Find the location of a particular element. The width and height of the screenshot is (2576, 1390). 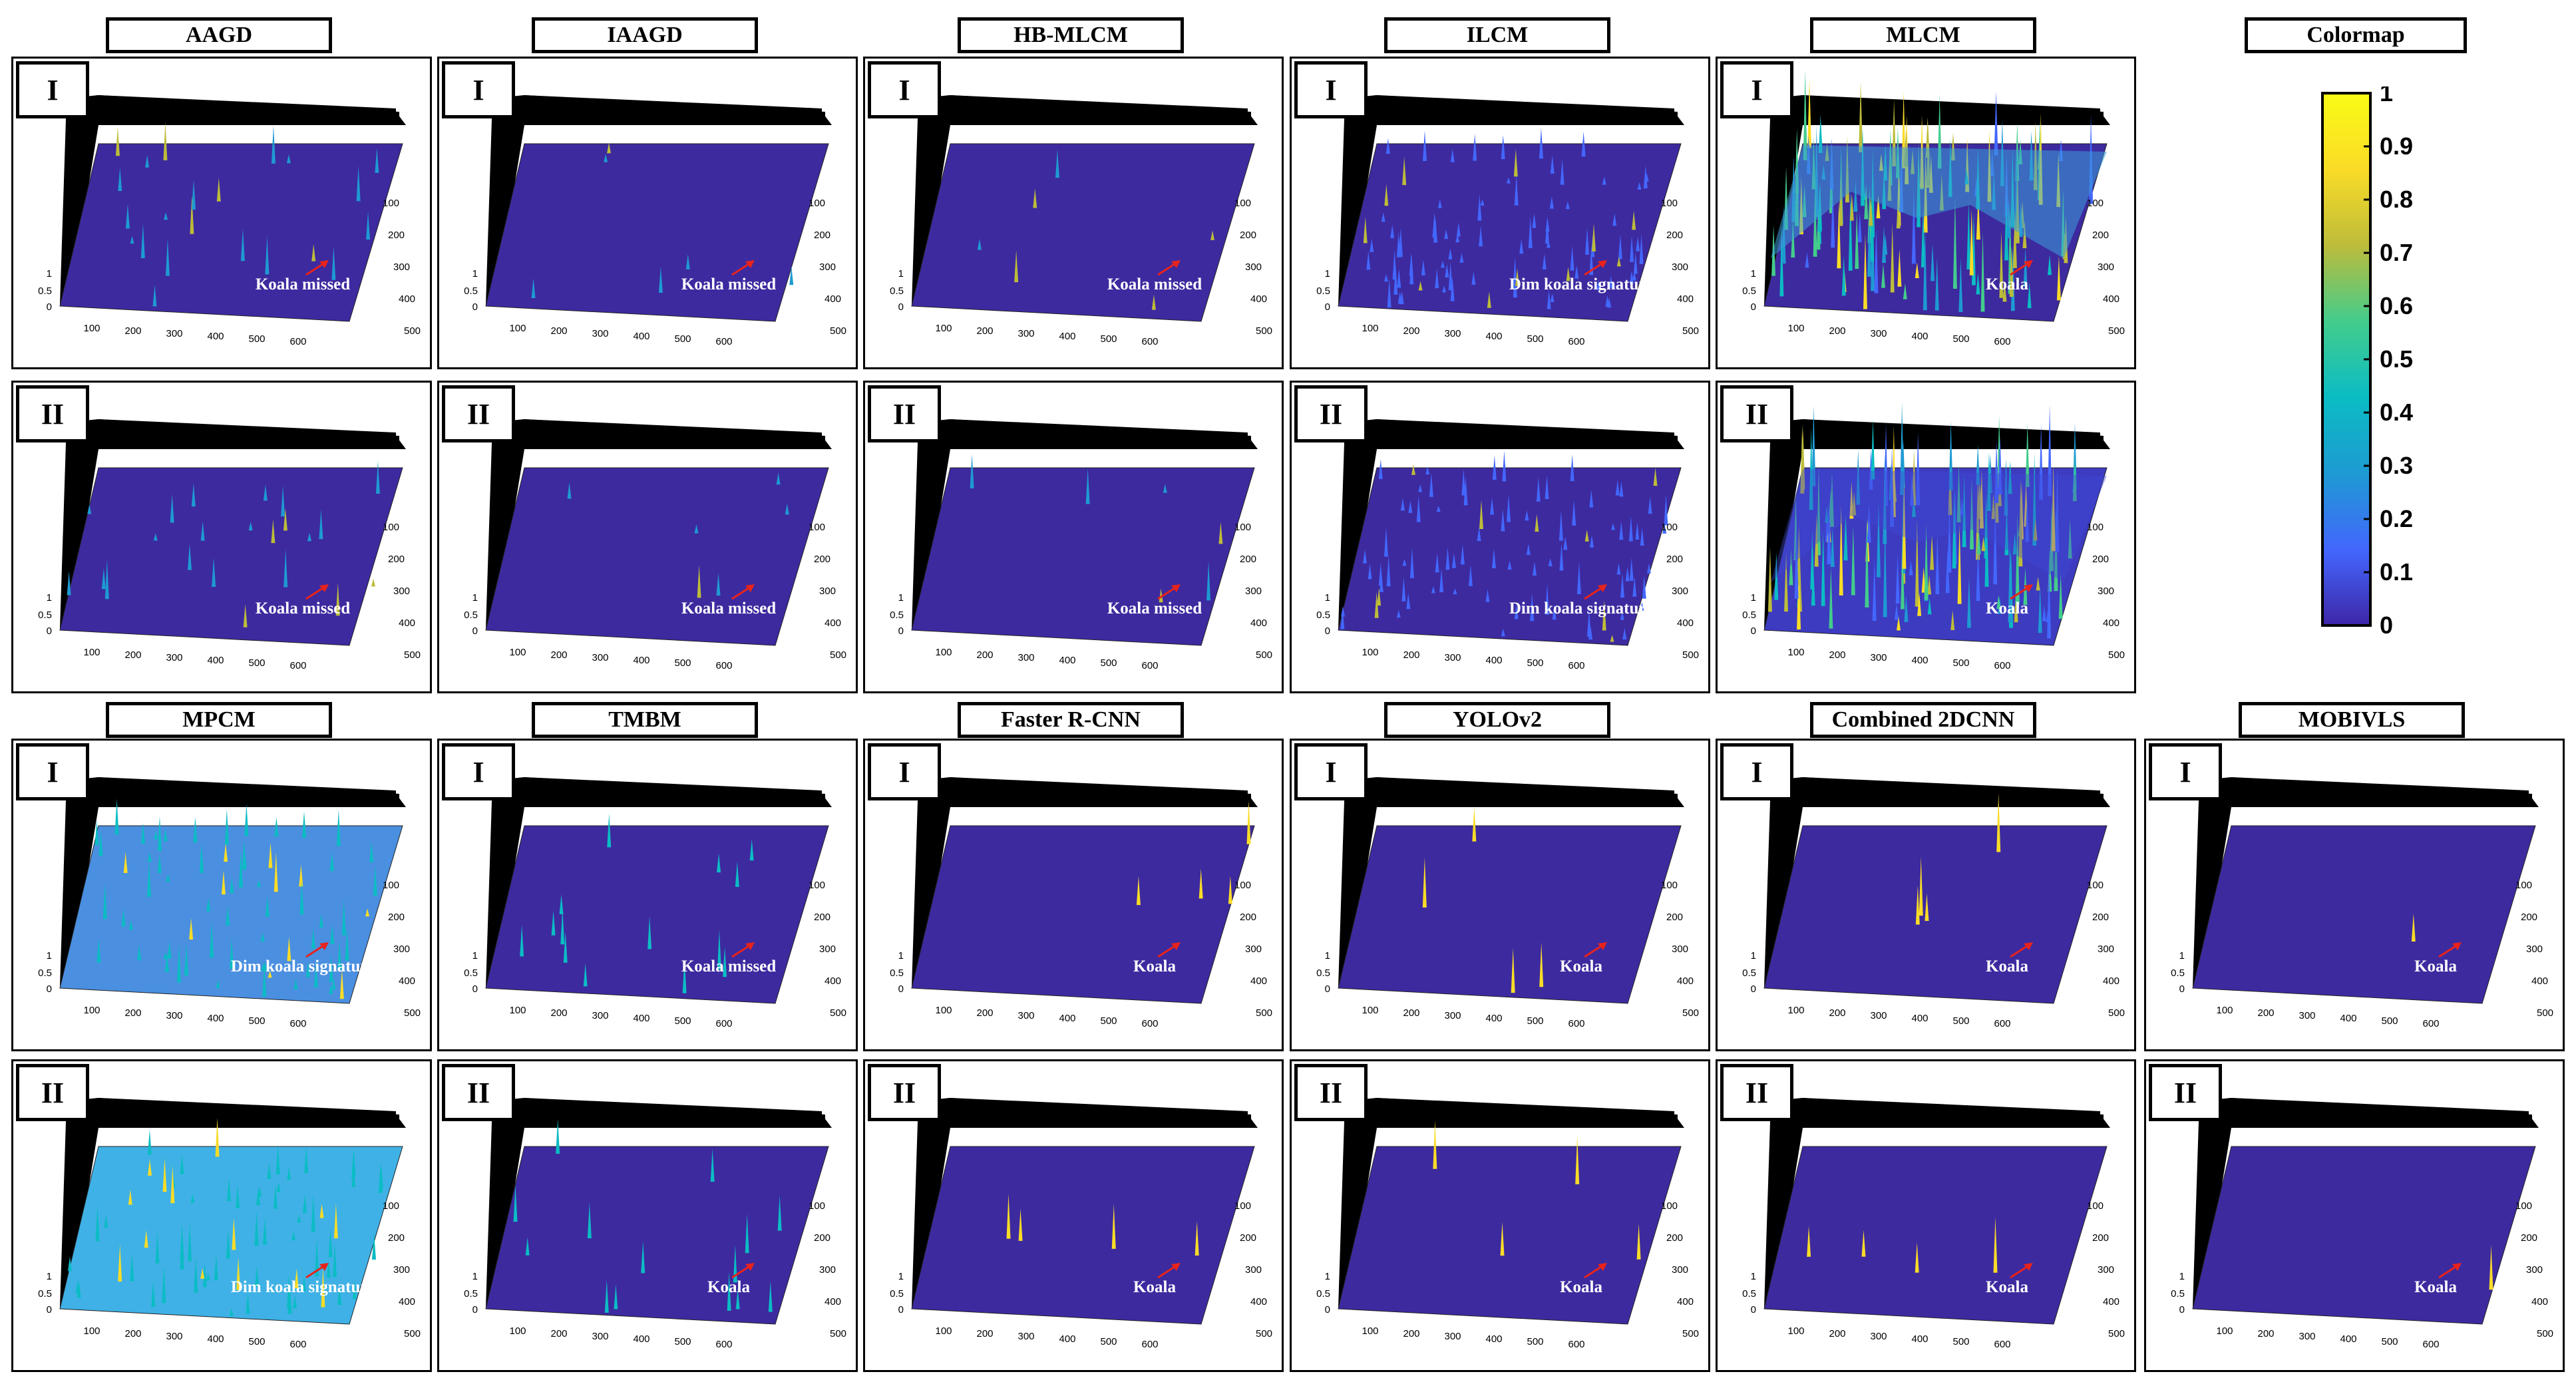

panel-label: I is located at coordinates (1331, 89).